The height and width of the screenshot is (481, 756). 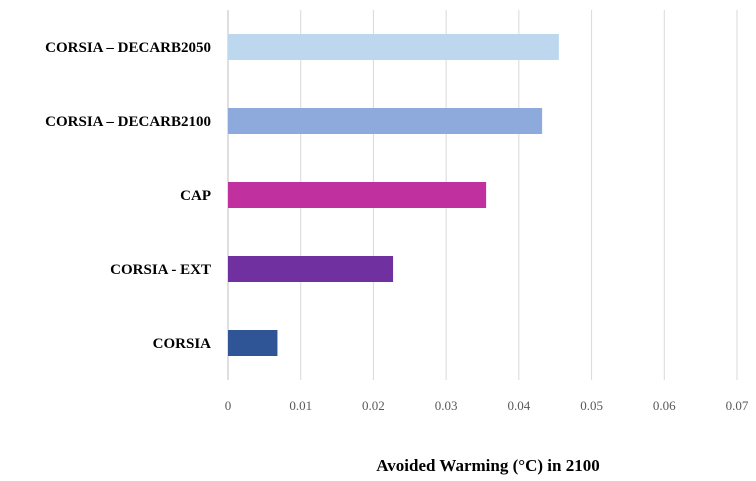 What do you see at coordinates (195, 196) in the screenshot?
I see `category-label: CAP` at bounding box center [195, 196].